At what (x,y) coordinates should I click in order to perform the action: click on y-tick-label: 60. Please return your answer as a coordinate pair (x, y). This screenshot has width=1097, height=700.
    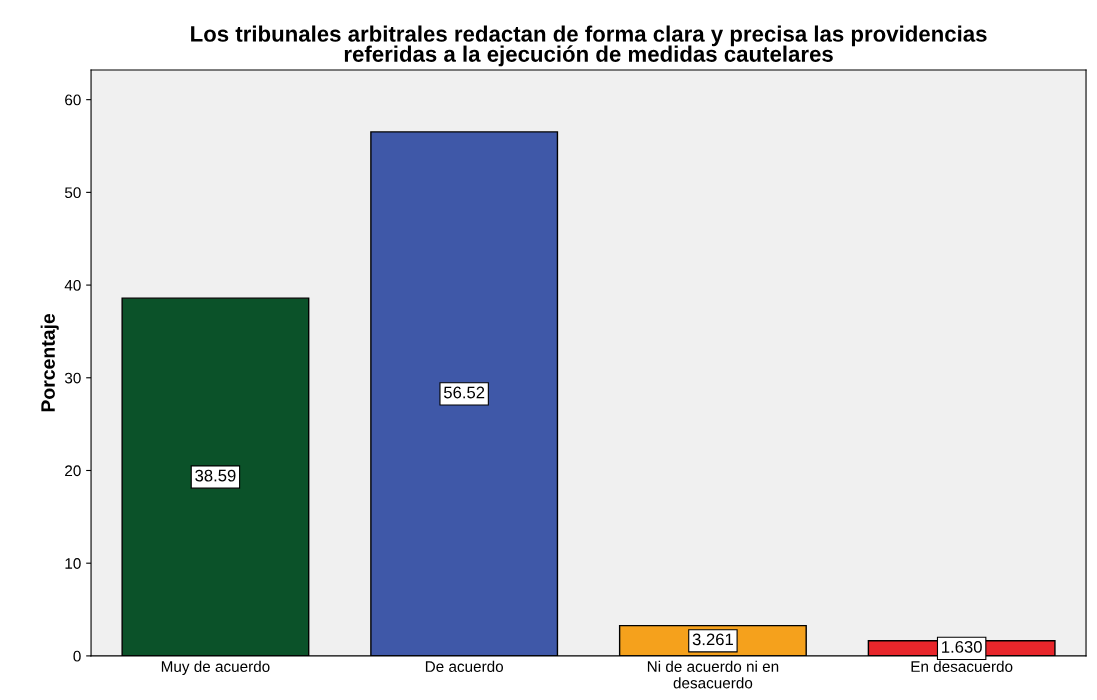
    Looking at the image, I should click on (73, 100).